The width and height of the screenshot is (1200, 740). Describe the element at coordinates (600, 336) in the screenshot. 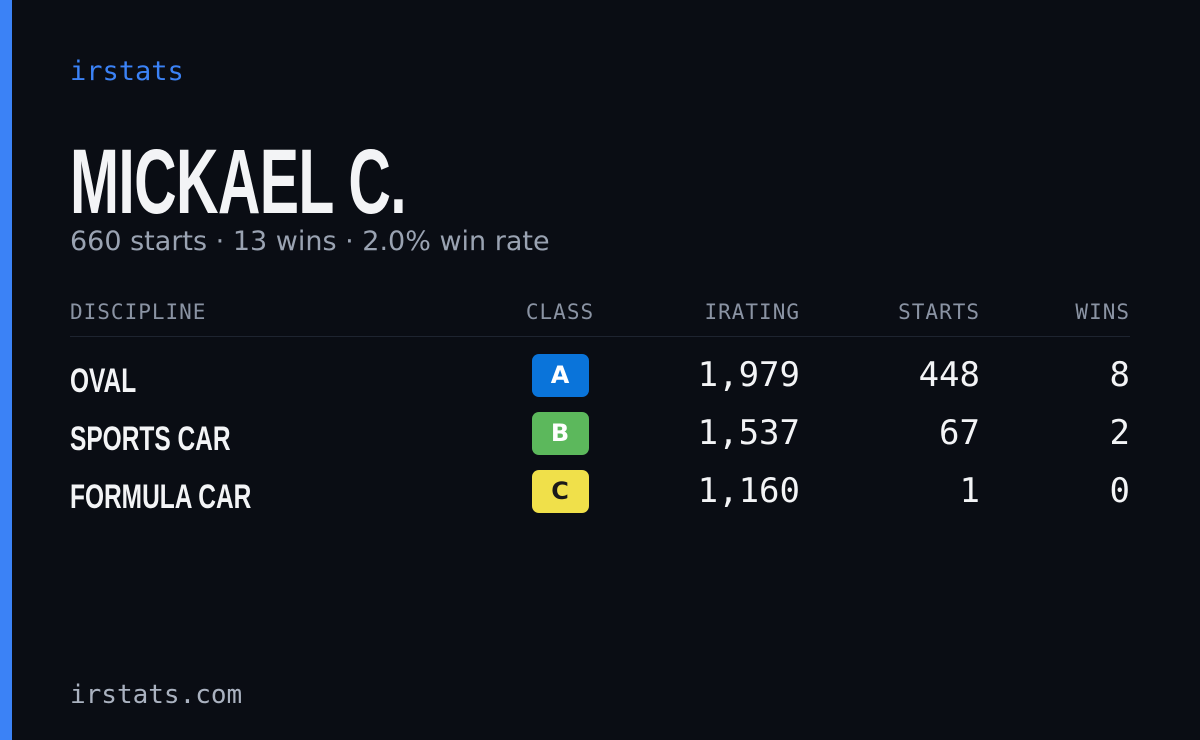

I see `header-rule` at that location.